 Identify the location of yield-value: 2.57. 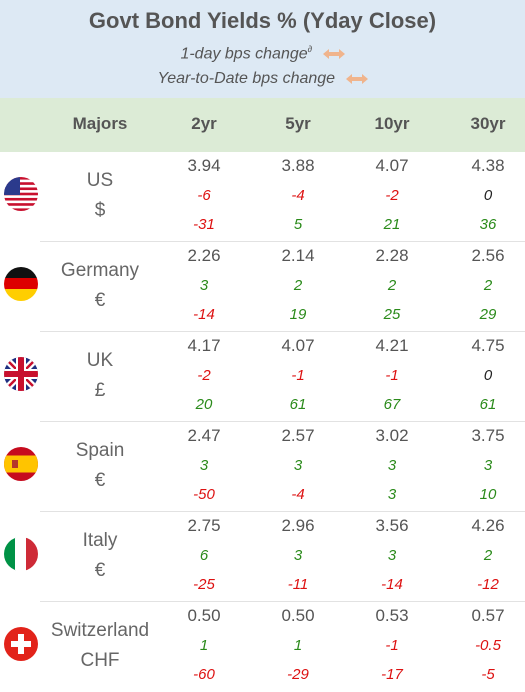
(298, 435).